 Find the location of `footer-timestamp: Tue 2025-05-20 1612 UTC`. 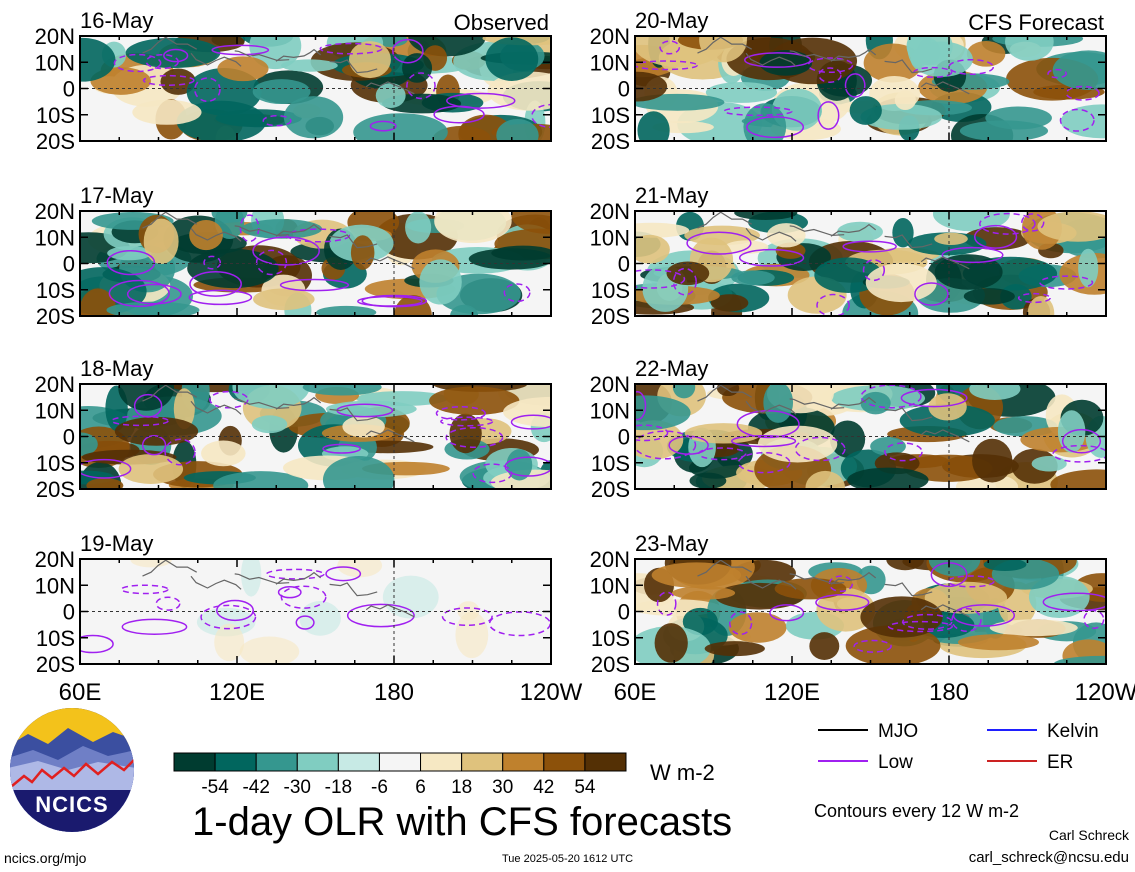

footer-timestamp: Tue 2025-05-20 1612 UTC is located at coordinates (568, 859).